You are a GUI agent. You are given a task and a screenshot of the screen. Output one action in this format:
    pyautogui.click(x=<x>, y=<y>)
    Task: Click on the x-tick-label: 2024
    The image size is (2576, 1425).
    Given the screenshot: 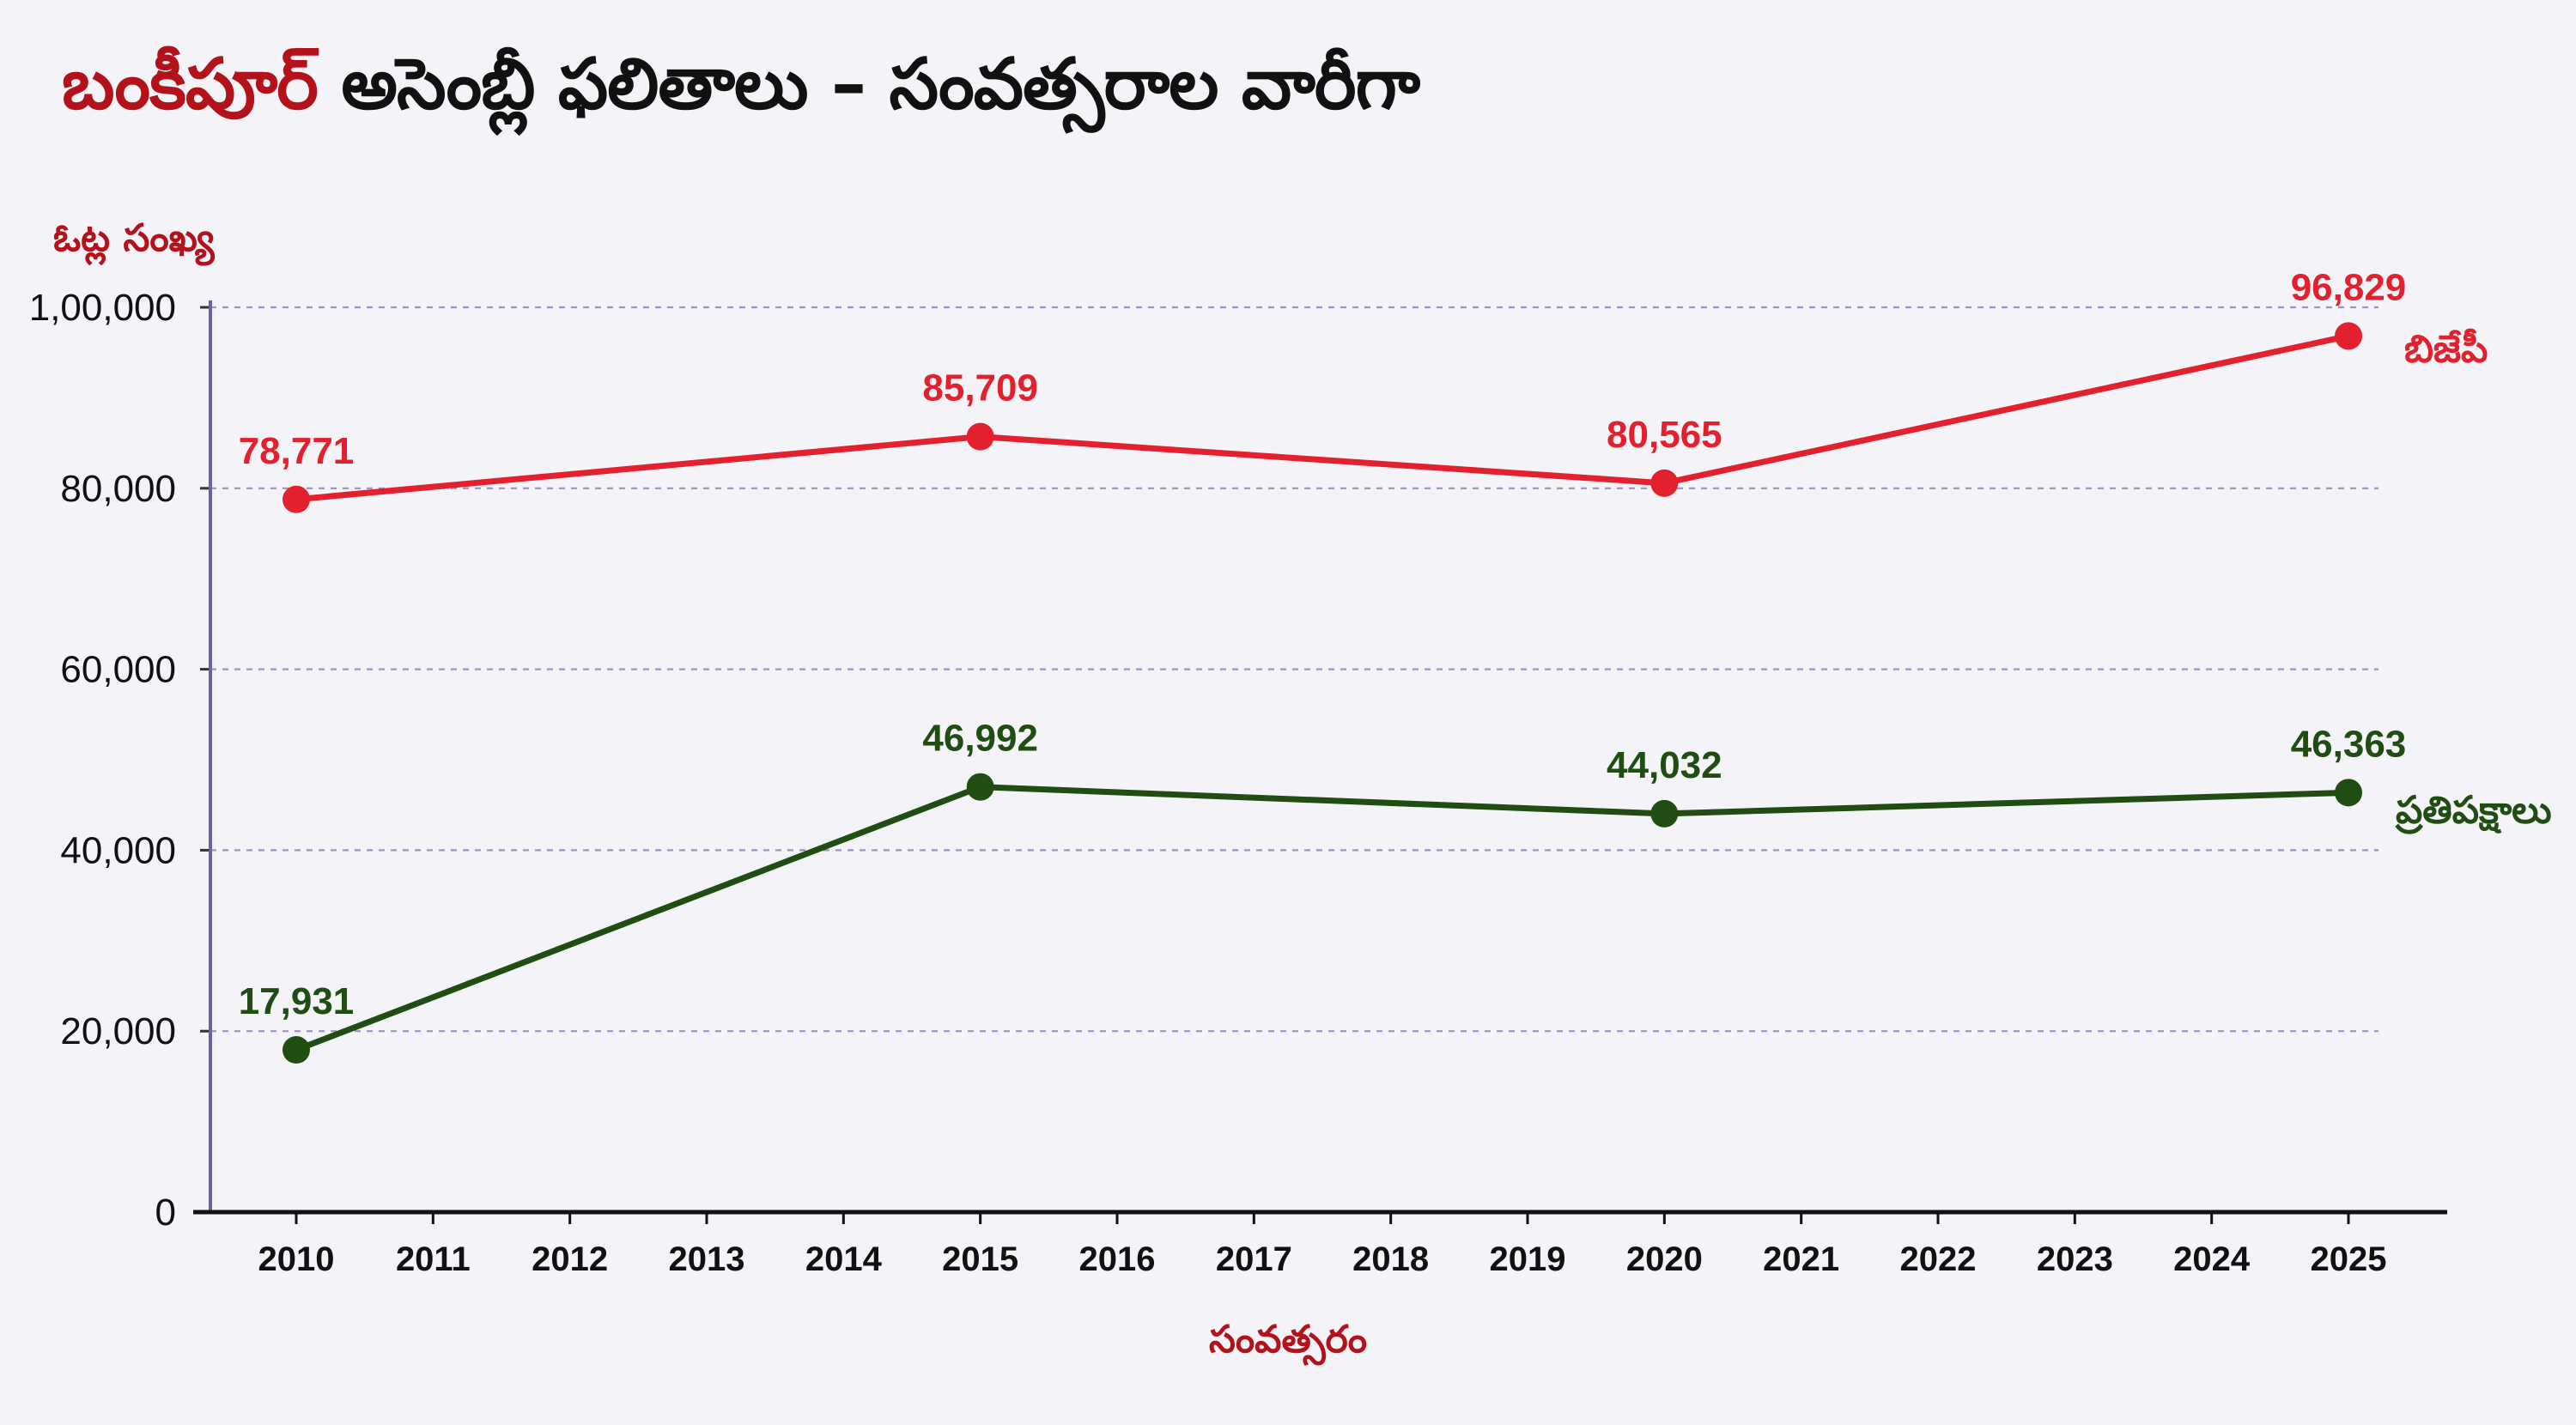 What is the action you would take?
    pyautogui.click(x=2212, y=1259)
    